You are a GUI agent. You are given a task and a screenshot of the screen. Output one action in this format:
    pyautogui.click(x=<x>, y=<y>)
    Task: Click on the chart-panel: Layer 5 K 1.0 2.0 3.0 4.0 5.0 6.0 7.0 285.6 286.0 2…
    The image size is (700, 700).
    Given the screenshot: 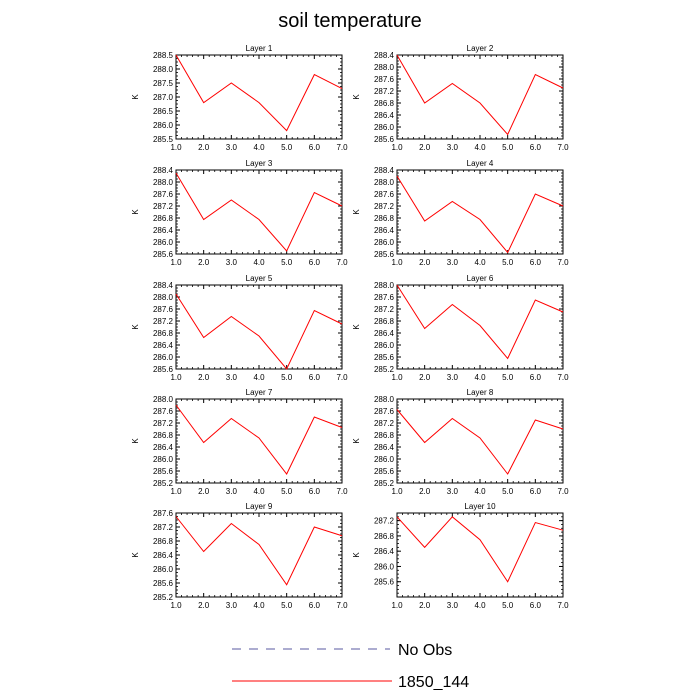 What is the action you would take?
    pyautogui.click(x=239, y=328)
    